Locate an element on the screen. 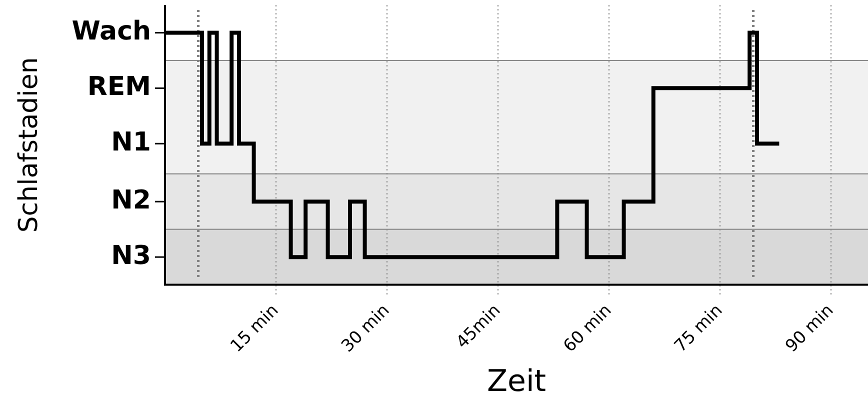 The image size is (868, 407). text: N2 is located at coordinates (131, 200).